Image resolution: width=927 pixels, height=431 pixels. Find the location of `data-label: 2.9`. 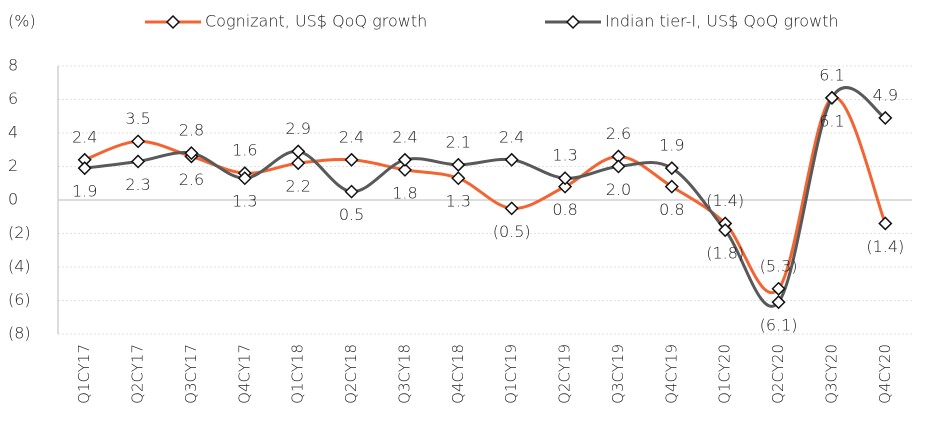

data-label: 2.9 is located at coordinates (297, 128).